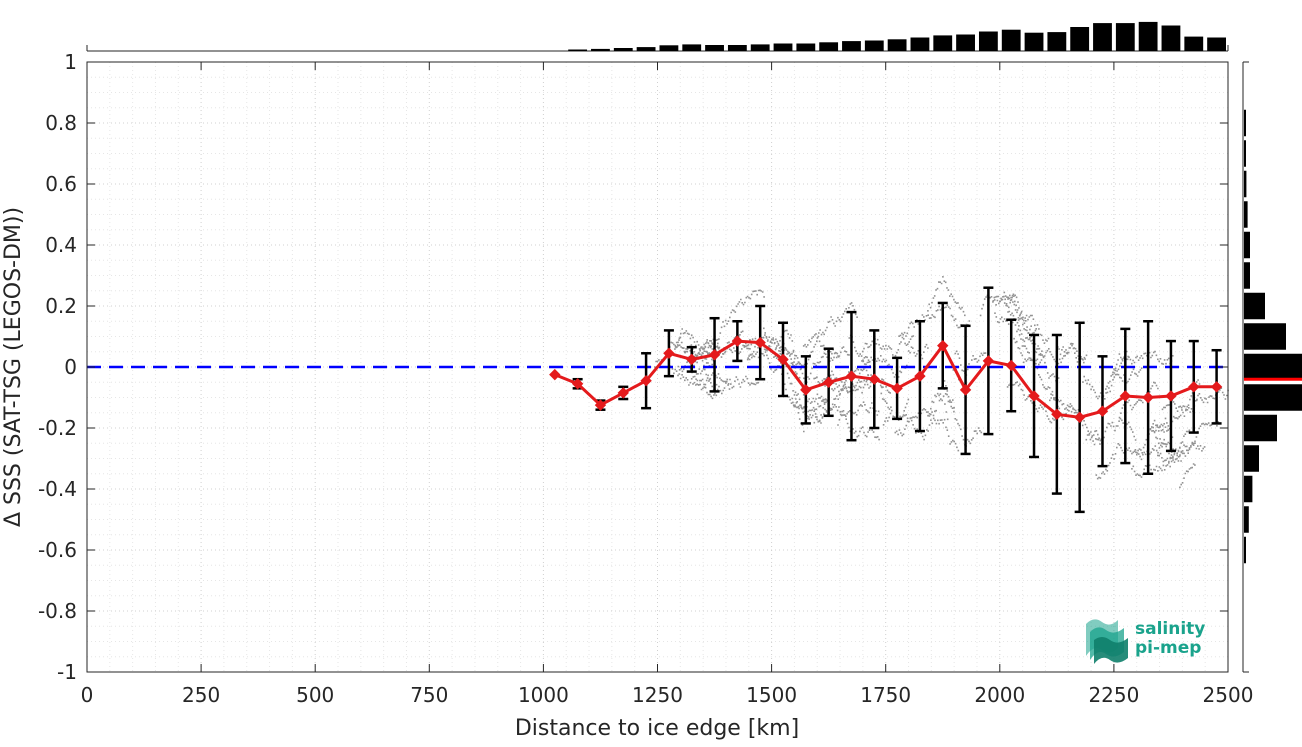 The height and width of the screenshot is (747, 1302). What do you see at coordinates (57, 611) in the screenshot?
I see `y-tick-label: -0.8` at bounding box center [57, 611].